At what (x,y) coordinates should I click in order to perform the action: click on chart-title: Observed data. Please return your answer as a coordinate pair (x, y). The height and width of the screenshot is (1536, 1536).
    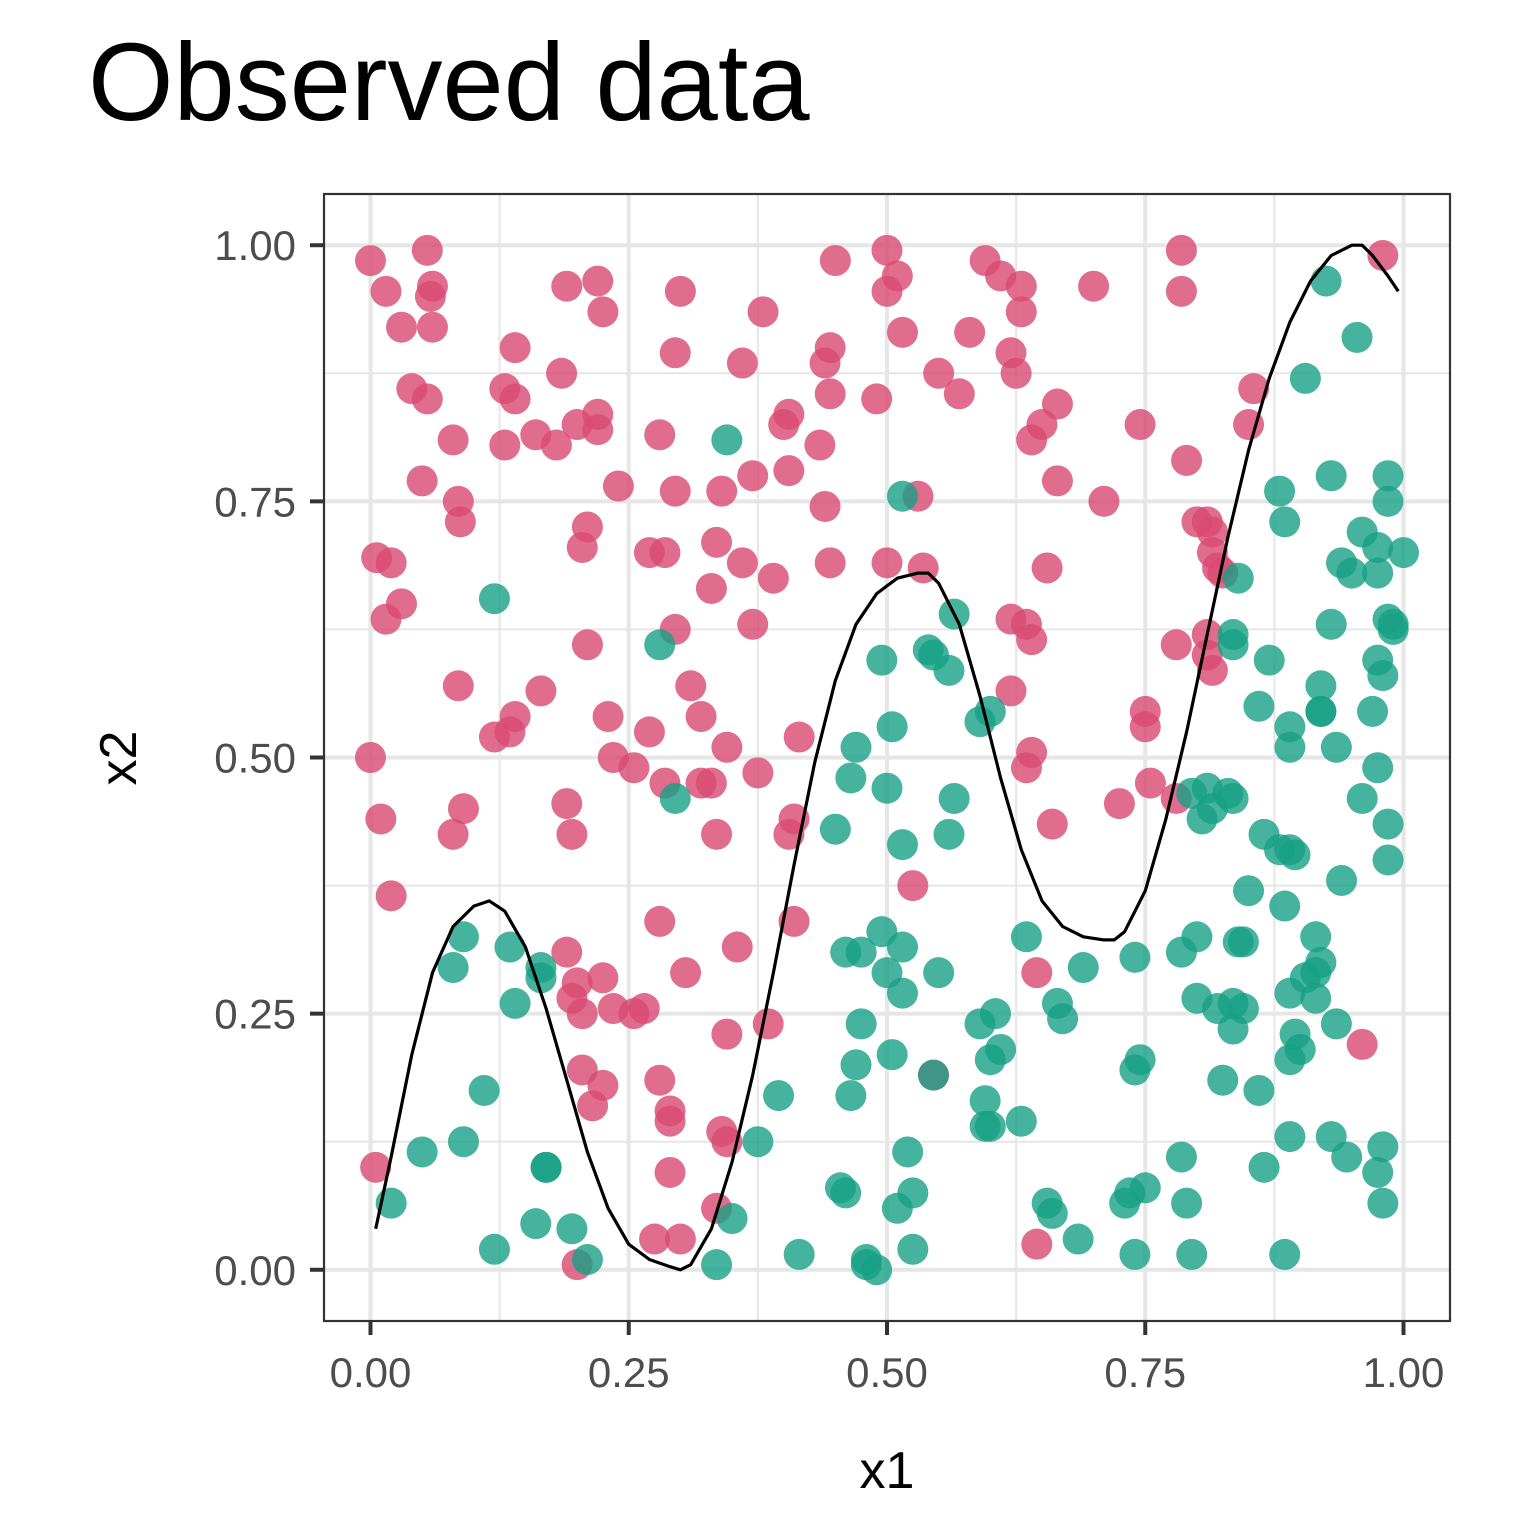
    Looking at the image, I should click on (449, 82).